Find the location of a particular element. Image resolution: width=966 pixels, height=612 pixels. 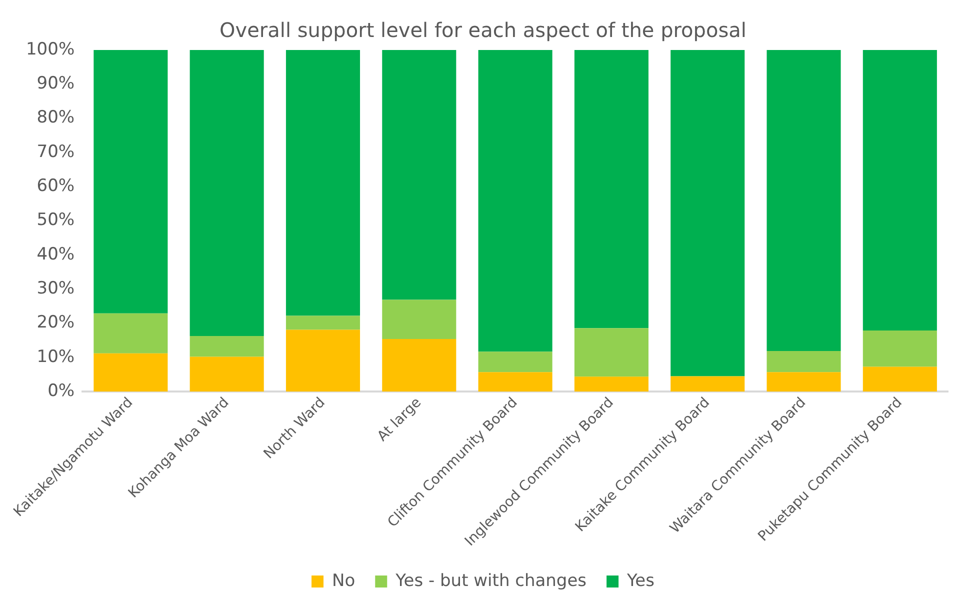

y-tick-label: 40% is located at coordinates (55, 254).